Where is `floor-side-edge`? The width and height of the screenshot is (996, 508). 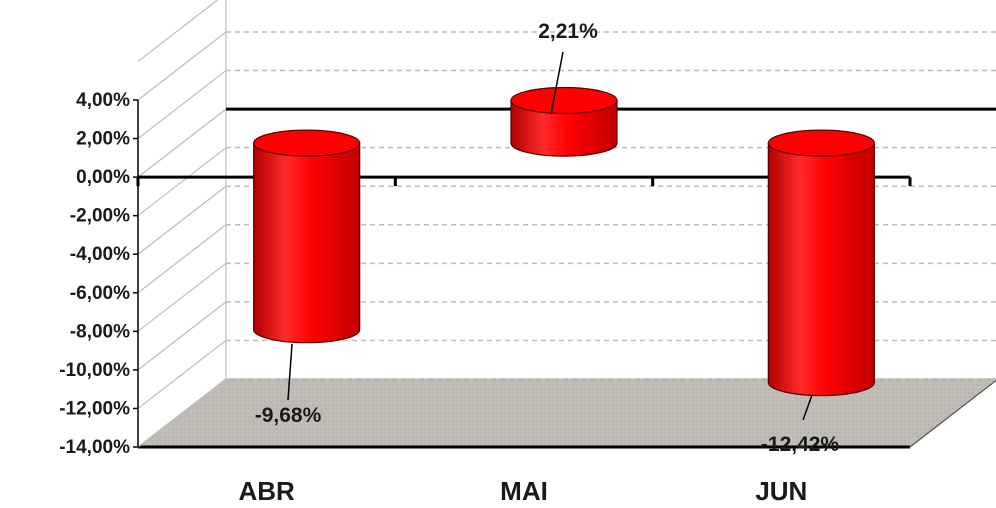 floor-side-edge is located at coordinates (952, 413).